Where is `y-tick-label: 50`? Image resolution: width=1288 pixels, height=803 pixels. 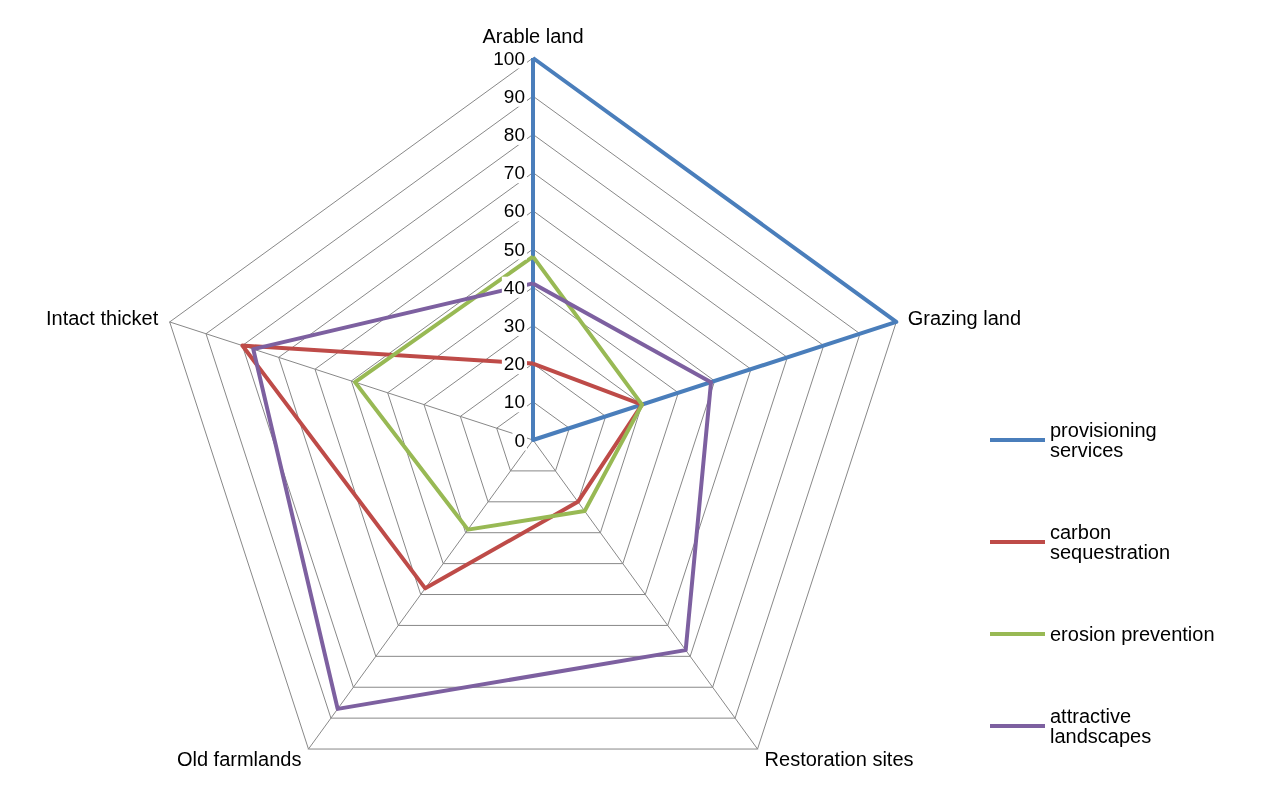
y-tick-label: 50 is located at coordinates (514, 249).